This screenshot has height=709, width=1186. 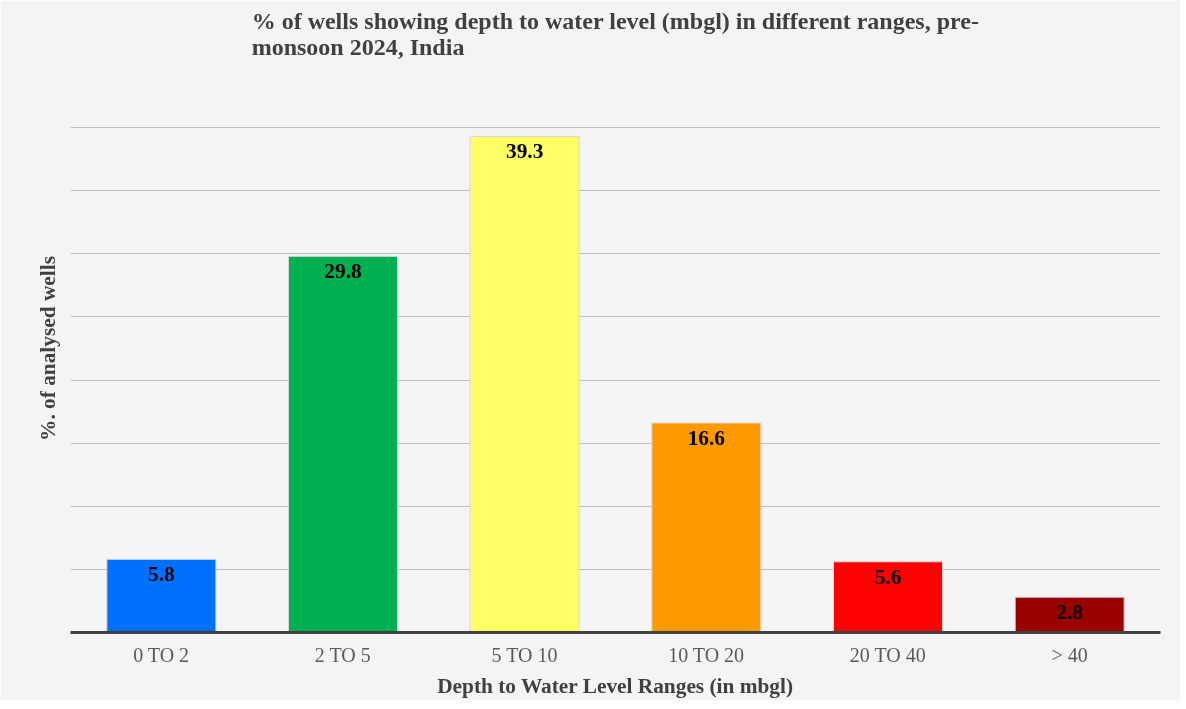 What do you see at coordinates (615, 33) in the screenshot?
I see `chart-title: % of wells showing depth to water level (mbgl) in different ranges, pre-monsoon 2024, India` at bounding box center [615, 33].